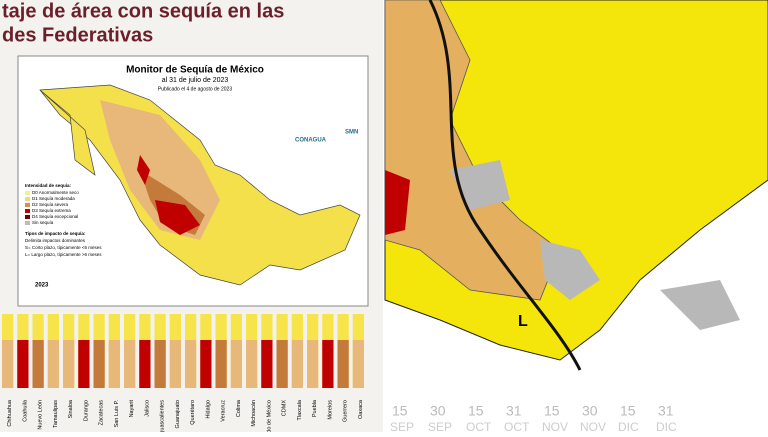  I want to click on legend-item: S= Corto plazo, típicamente <6 meses, so click(63, 247).